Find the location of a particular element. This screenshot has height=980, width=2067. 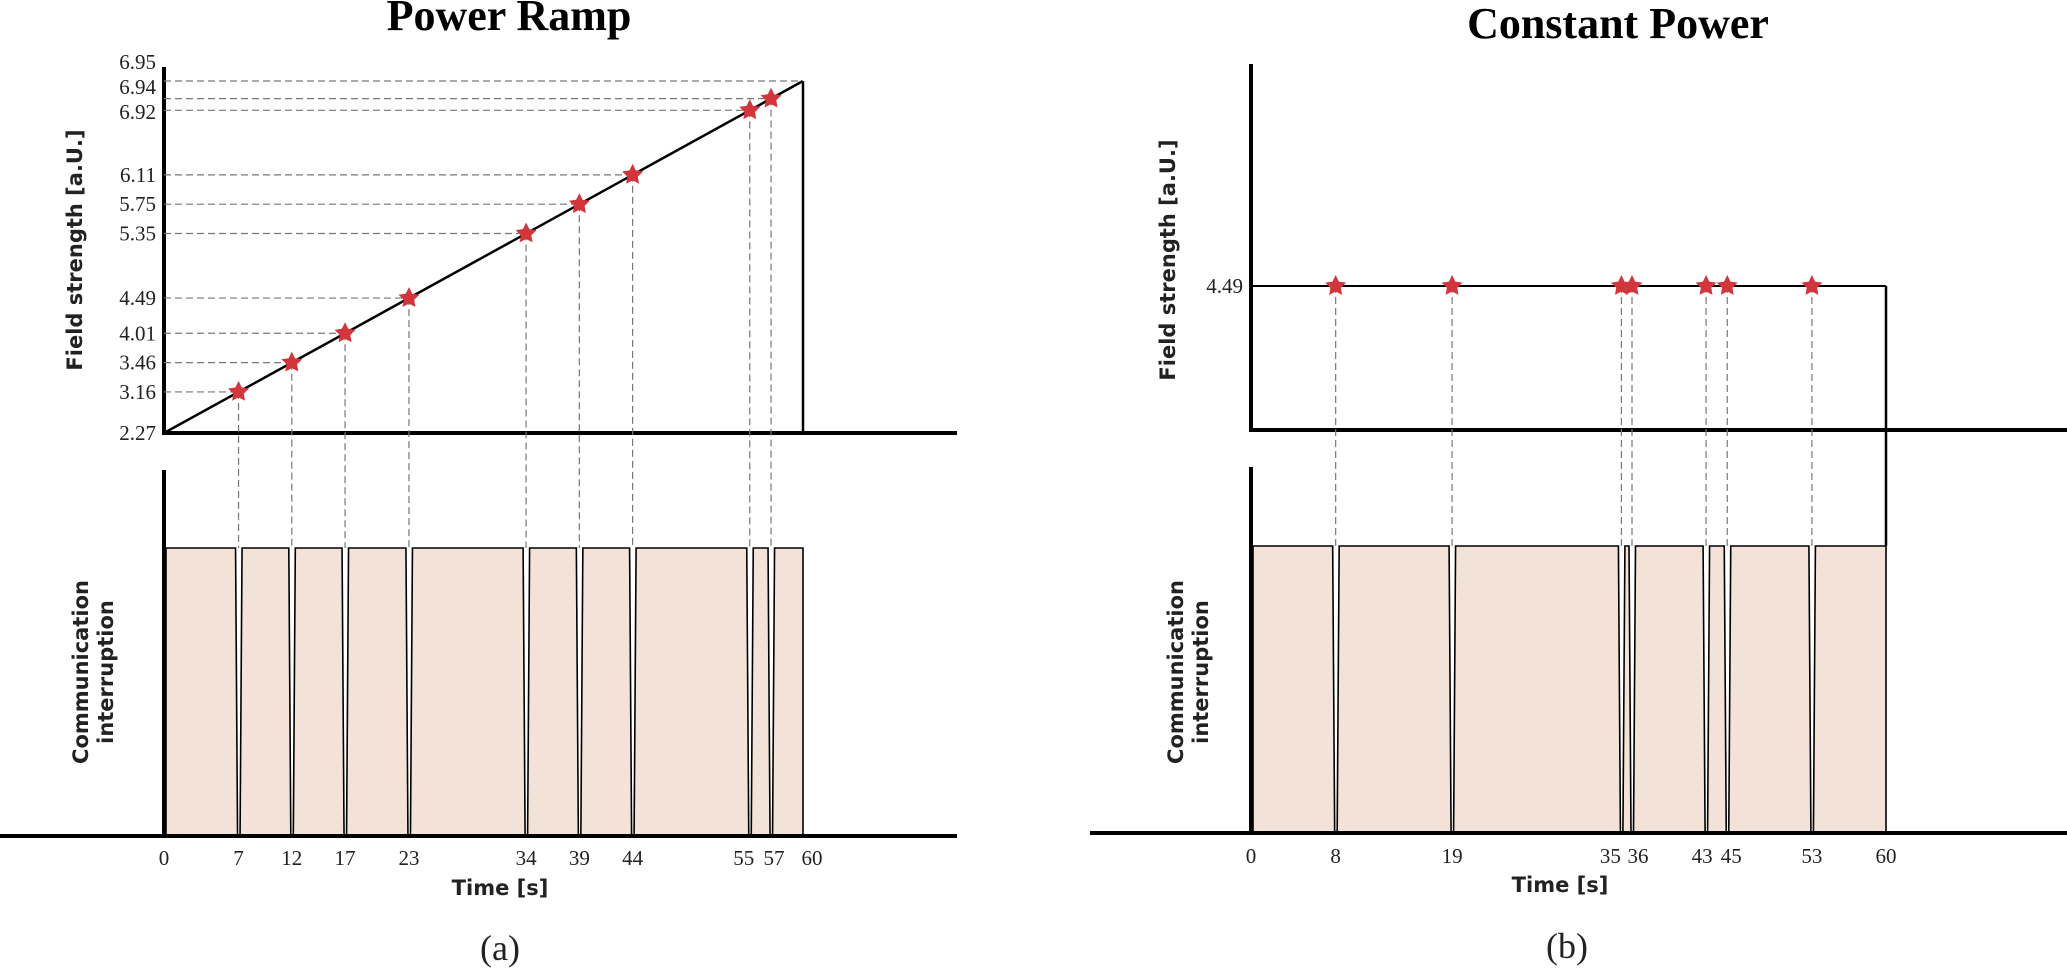

y-tick-label: 3.46 is located at coordinates (137, 363).